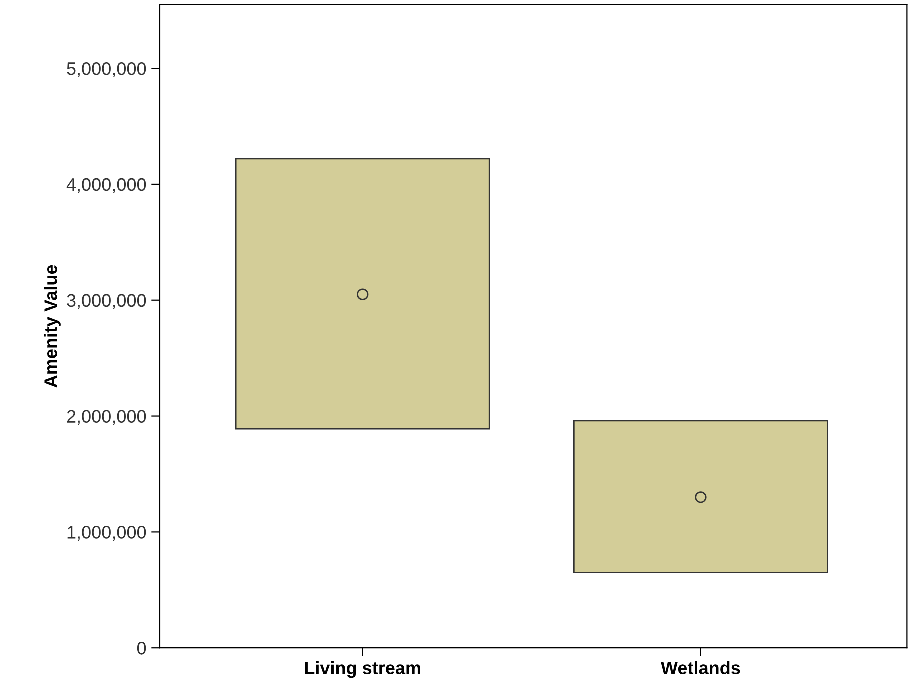 The width and height of the screenshot is (909, 688). What do you see at coordinates (52, 326) in the screenshot?
I see `y-axis-title: Amenity Value` at bounding box center [52, 326].